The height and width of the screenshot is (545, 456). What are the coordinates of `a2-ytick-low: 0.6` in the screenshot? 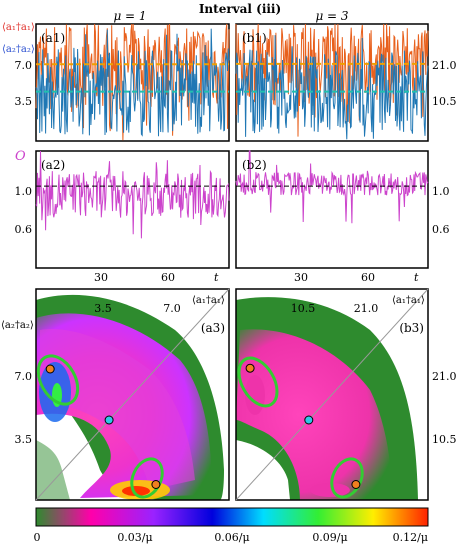 It's located at (24, 229).